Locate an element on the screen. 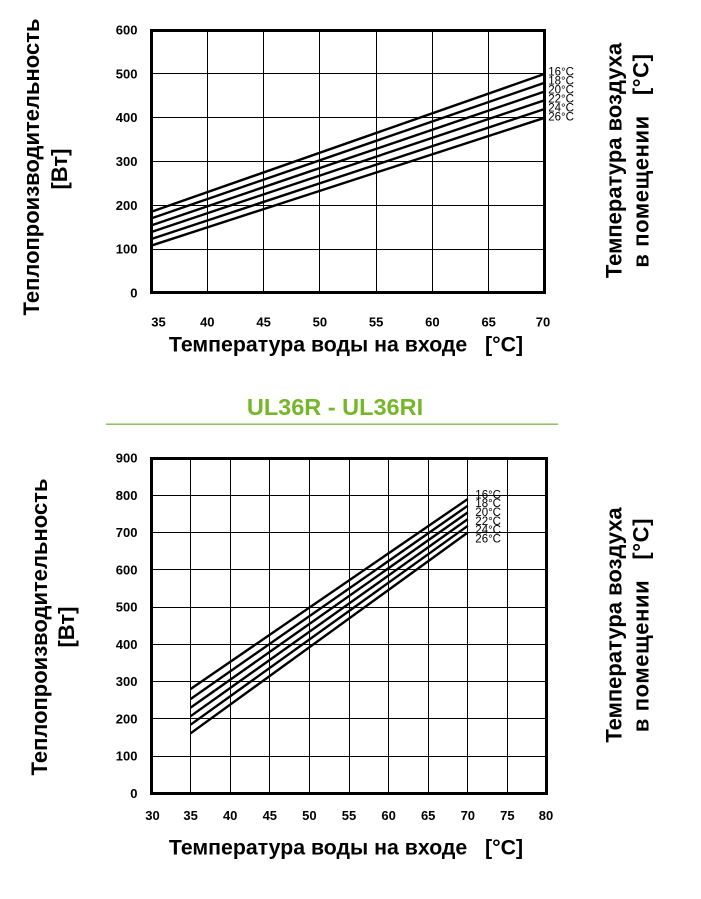  svg-text: 80 is located at coordinates (546, 815).